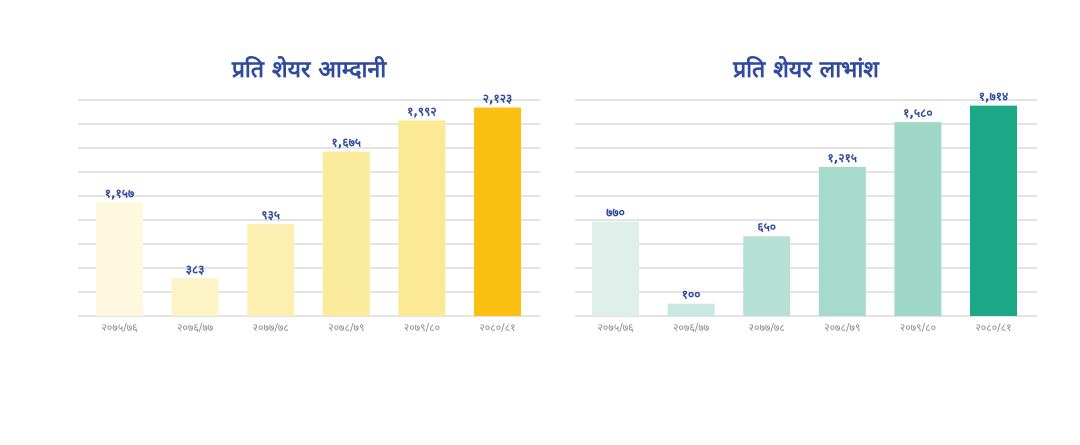 The width and height of the screenshot is (1080, 445). What do you see at coordinates (120, 193) in the screenshot?
I see `data-label: १,१५७` at bounding box center [120, 193].